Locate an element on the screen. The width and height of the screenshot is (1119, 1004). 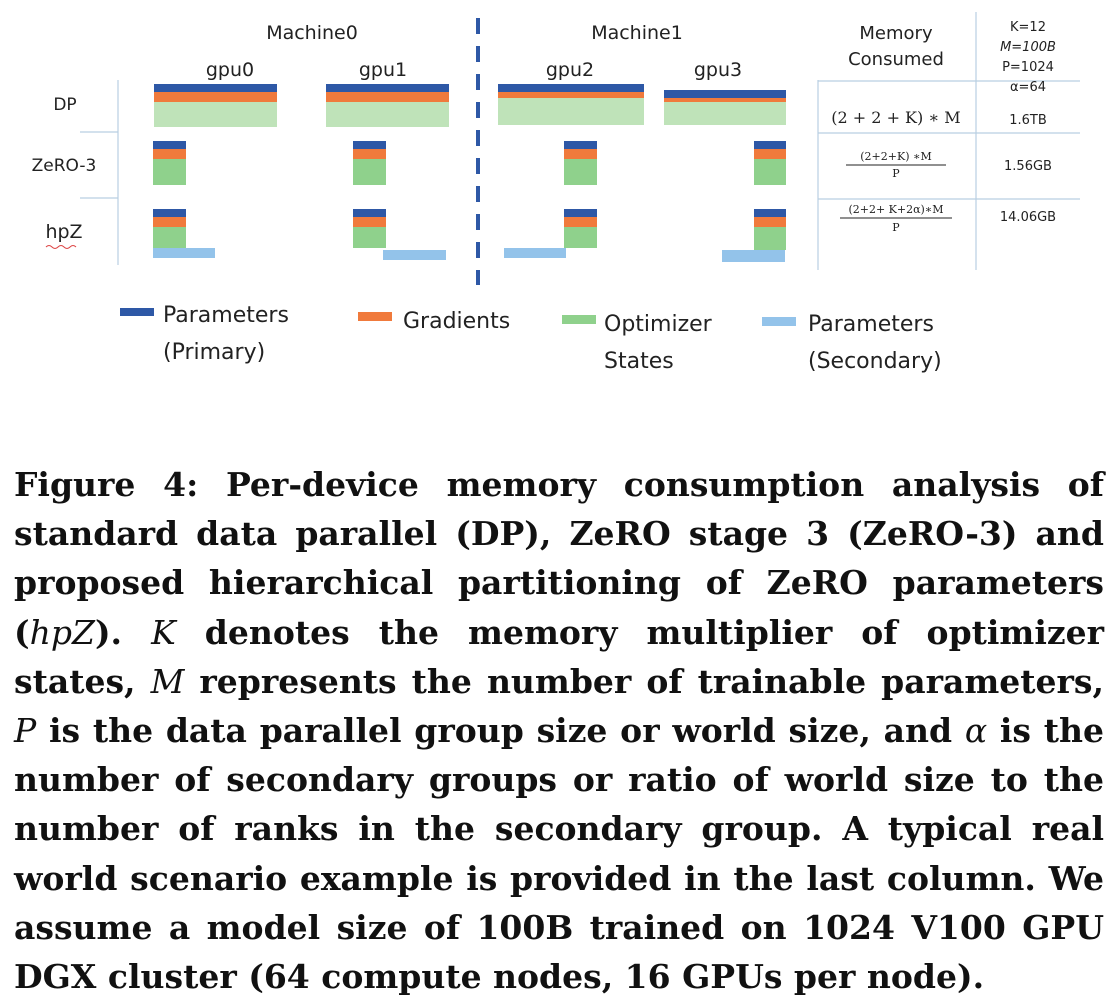
example-value-zero3: 1.56GB is located at coordinates (1028, 166).